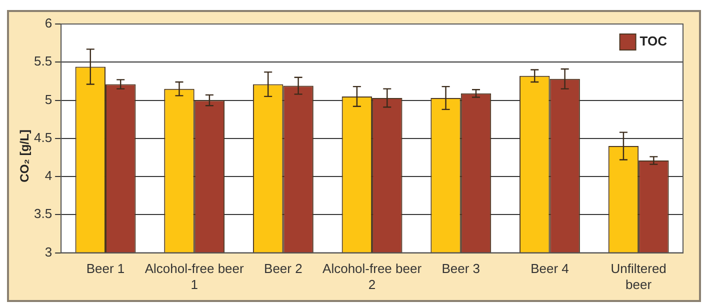 This screenshot has height=308, width=708. Describe the element at coordinates (194, 276) in the screenshot. I see `x-tick-label: Alcohol-free beer 1` at that location.